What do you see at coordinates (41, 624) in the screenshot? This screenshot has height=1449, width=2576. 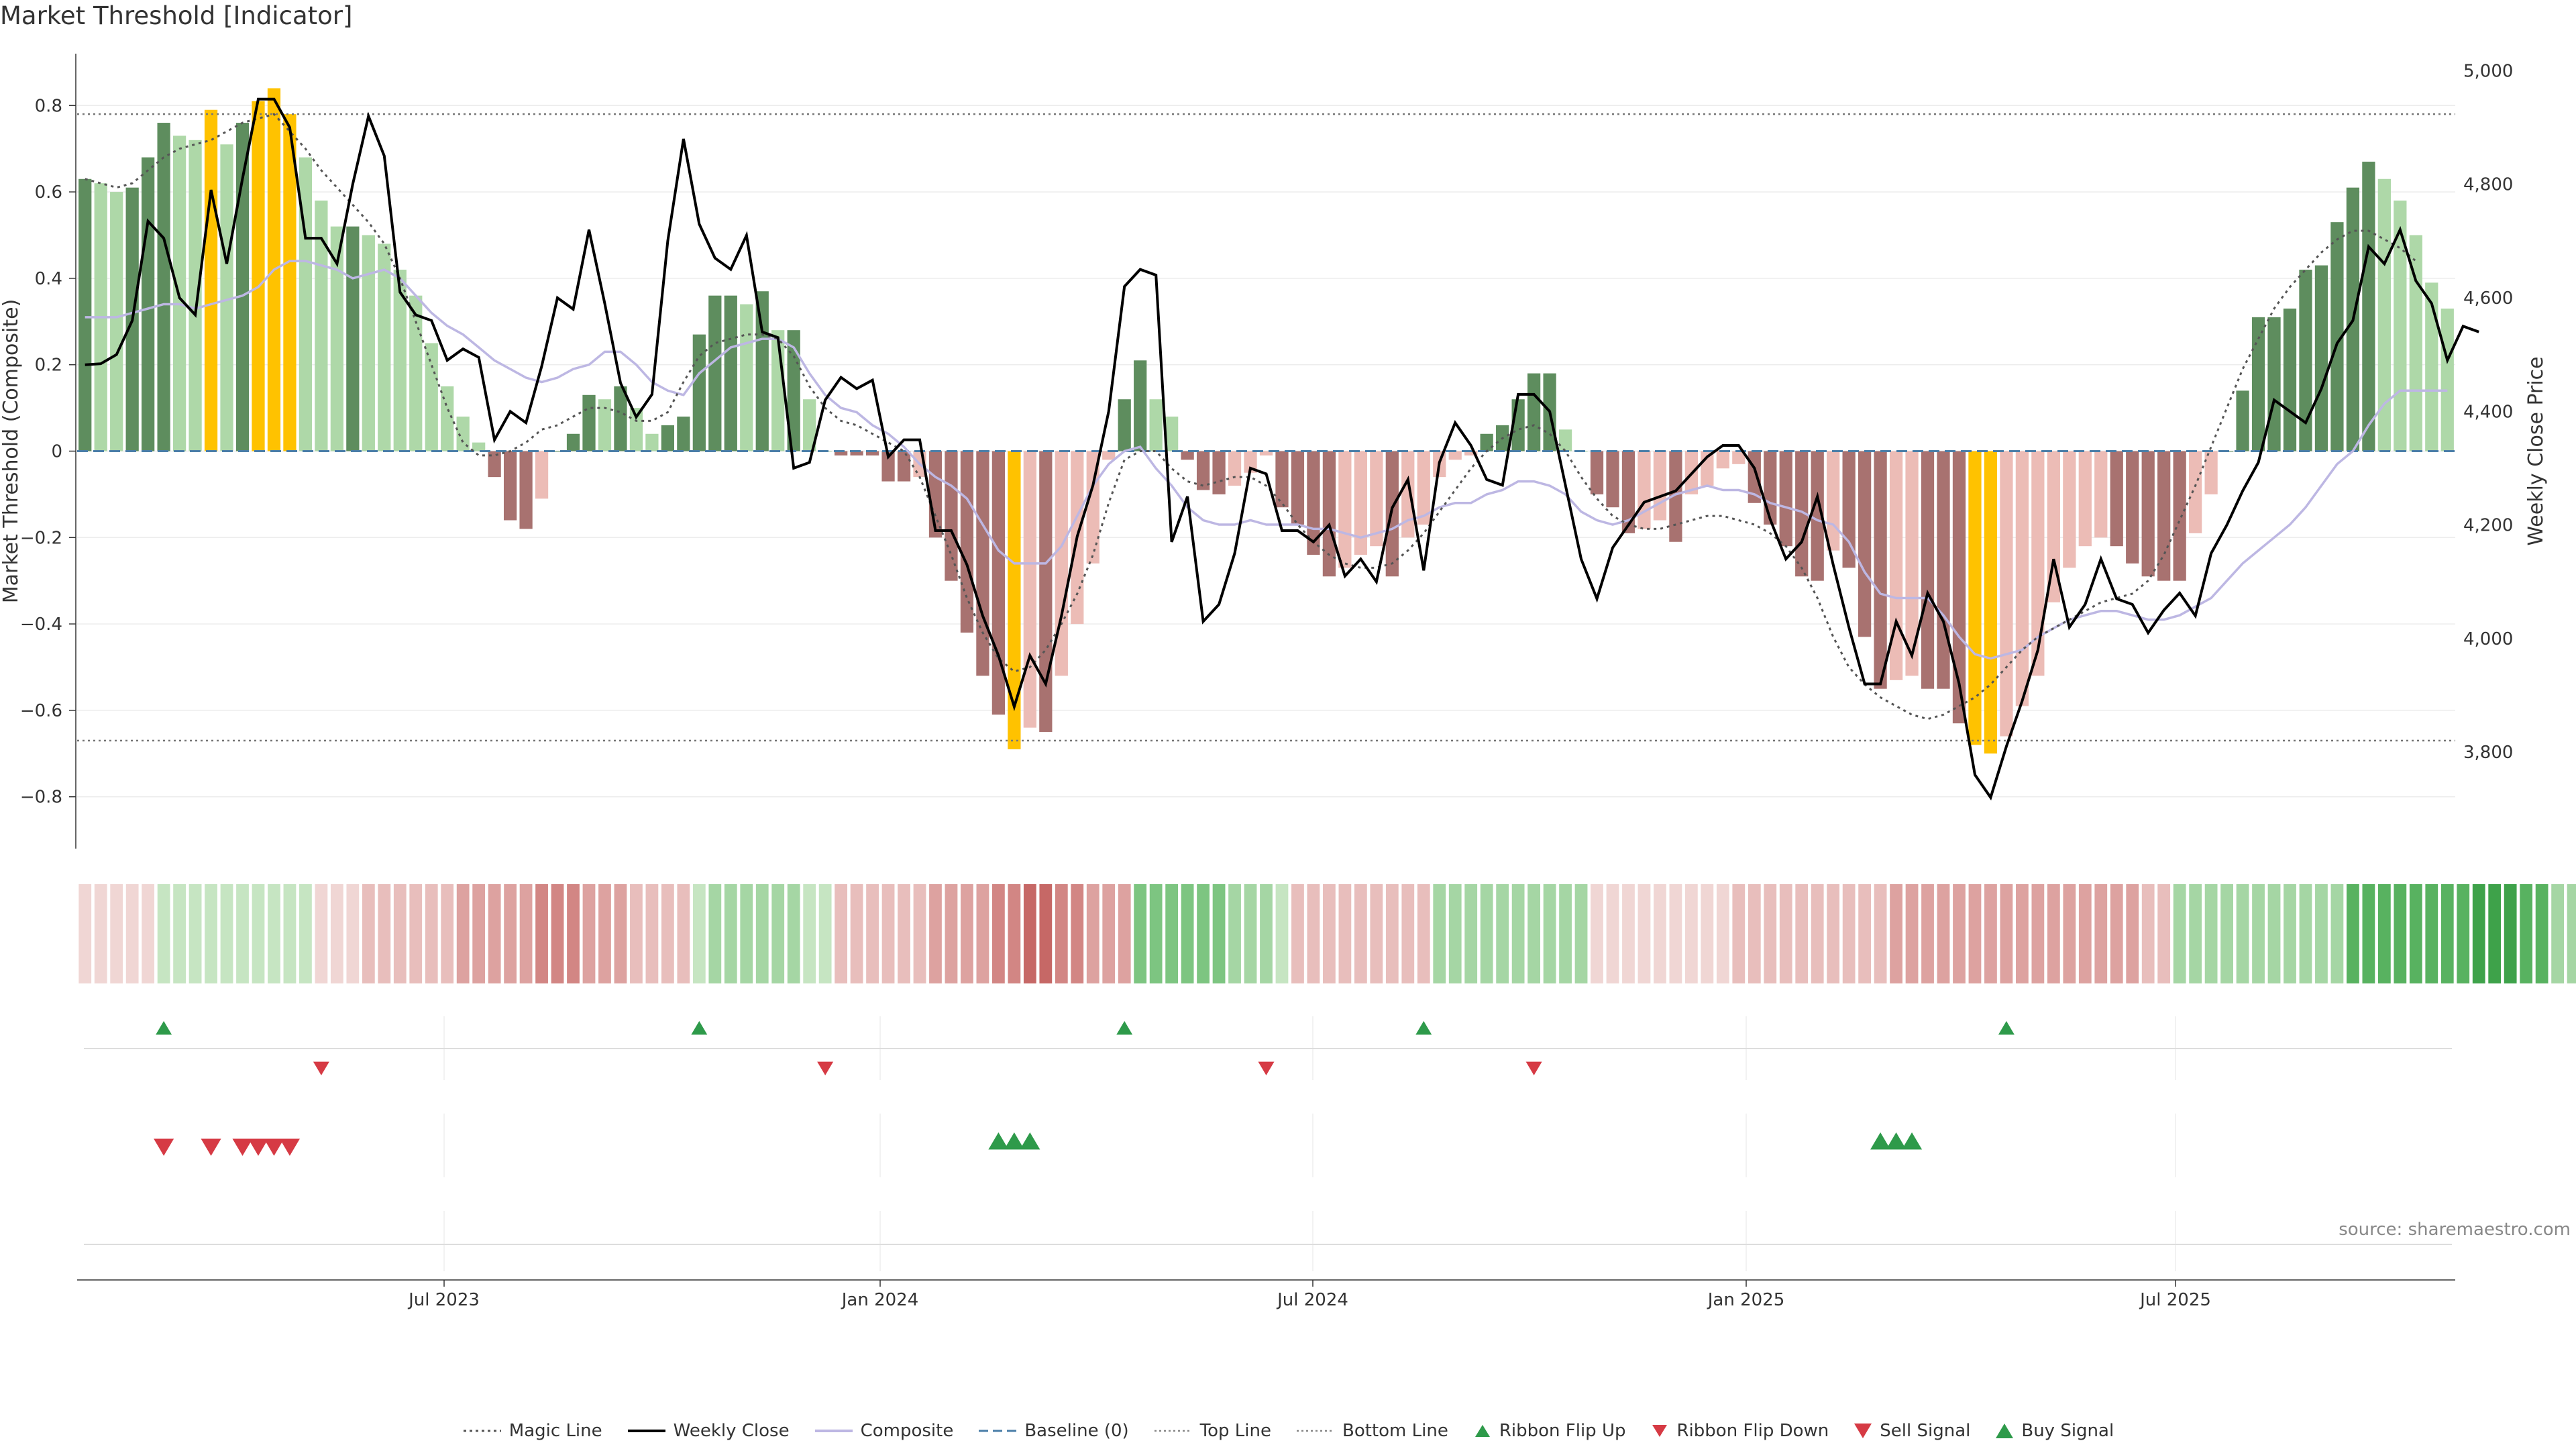 I see `y-tick-label: −0.4` at bounding box center [41, 624].